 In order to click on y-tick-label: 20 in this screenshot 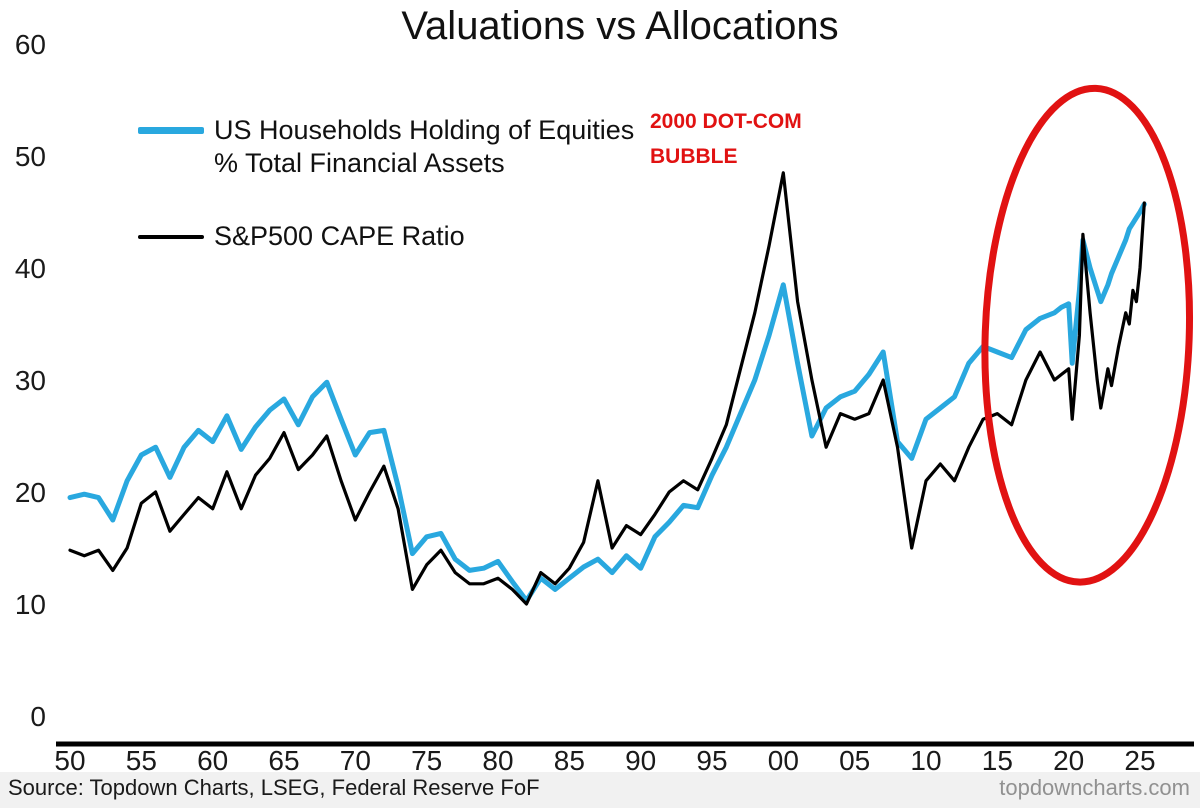, I will do `click(30, 492)`.